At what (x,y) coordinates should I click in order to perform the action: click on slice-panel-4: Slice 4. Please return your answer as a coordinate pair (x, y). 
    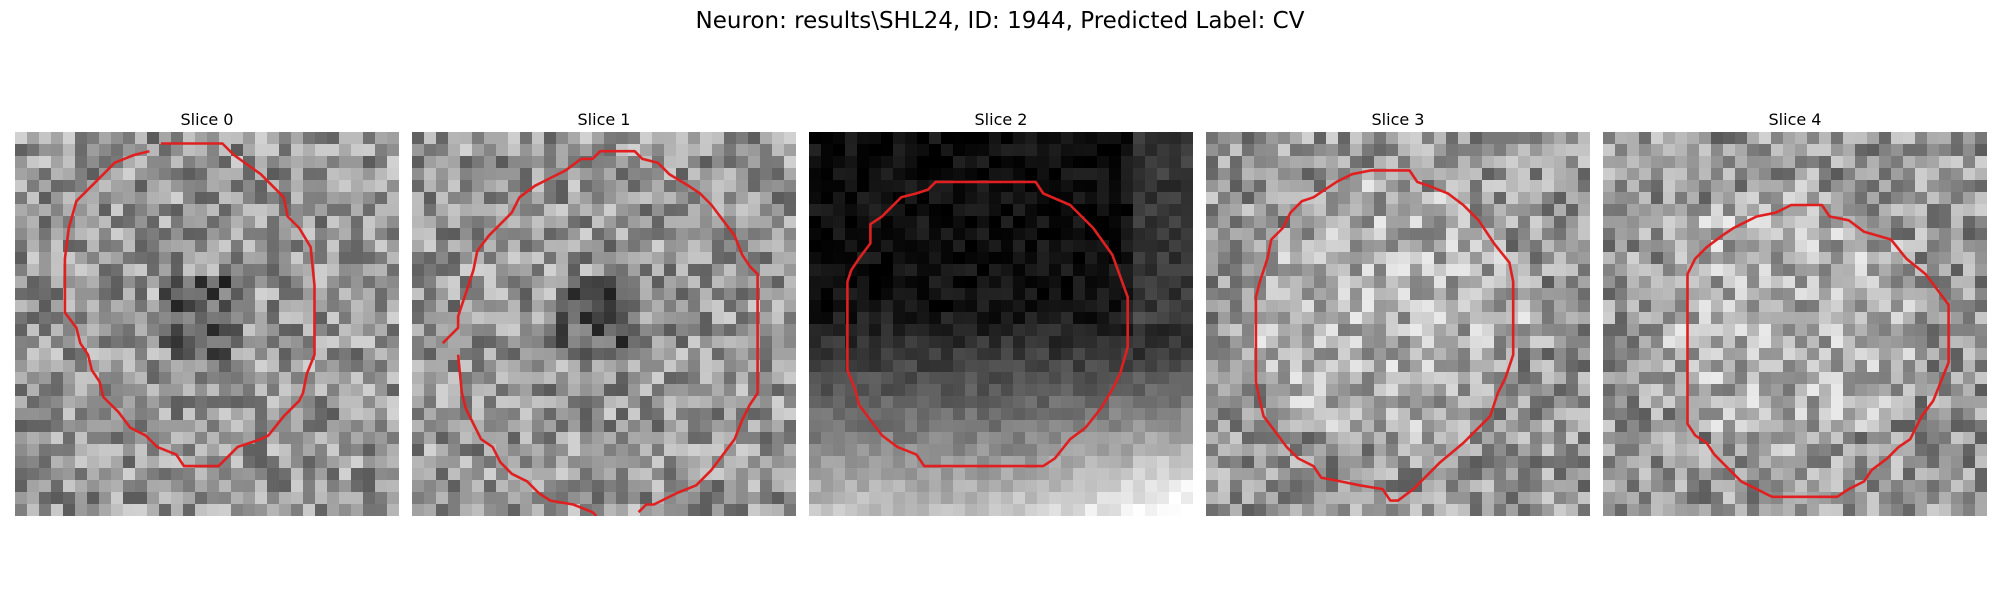
    Looking at the image, I should click on (1795, 312).